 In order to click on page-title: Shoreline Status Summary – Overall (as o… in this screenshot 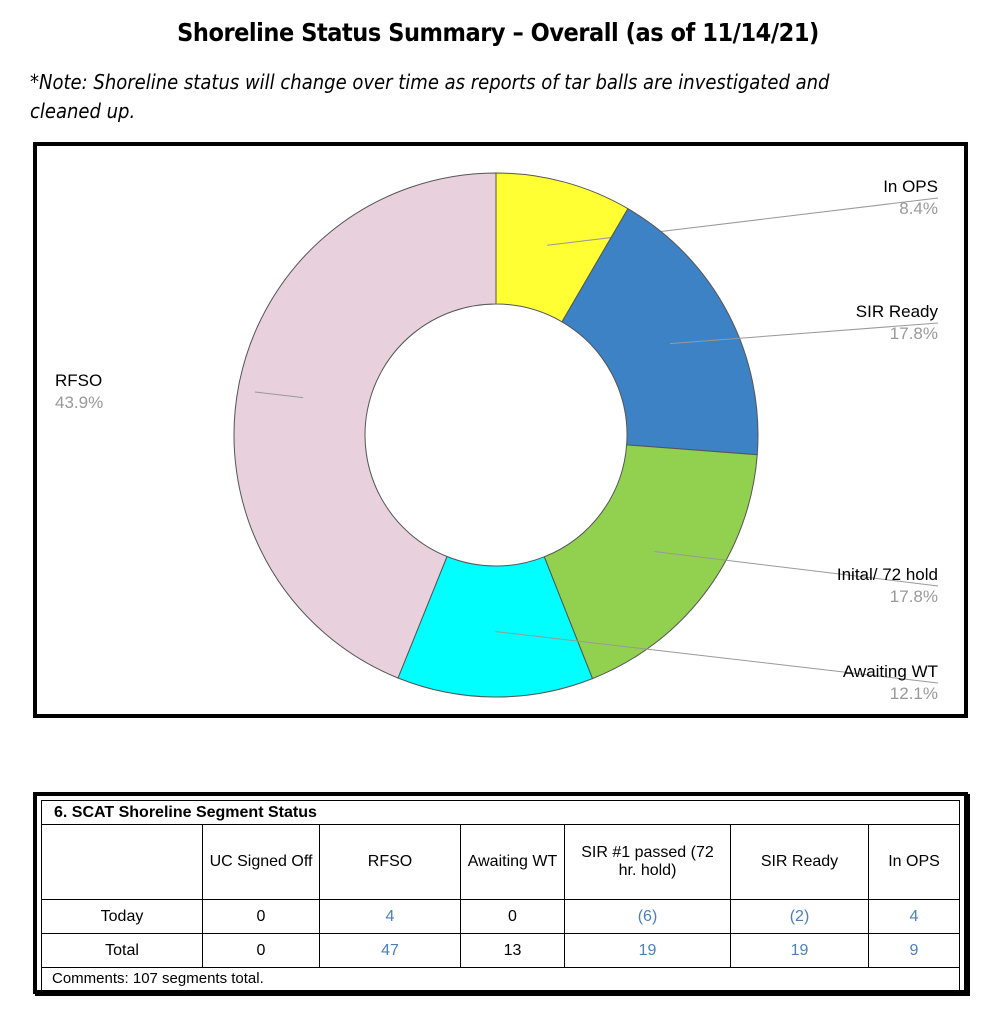, I will do `click(498, 32)`.